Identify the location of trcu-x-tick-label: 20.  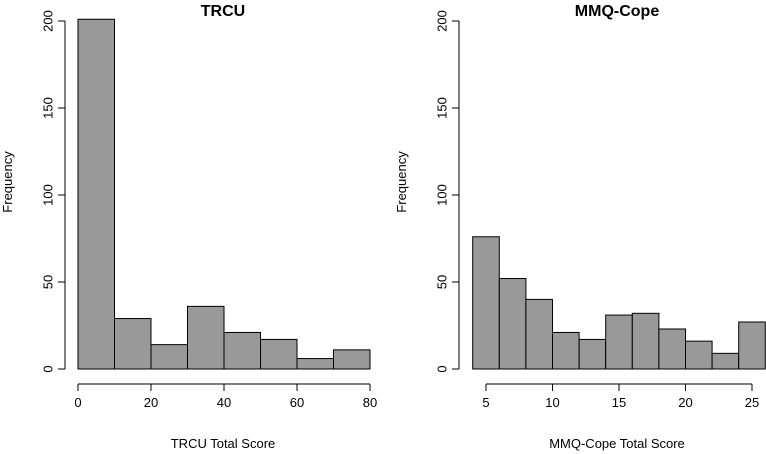
(151, 402).